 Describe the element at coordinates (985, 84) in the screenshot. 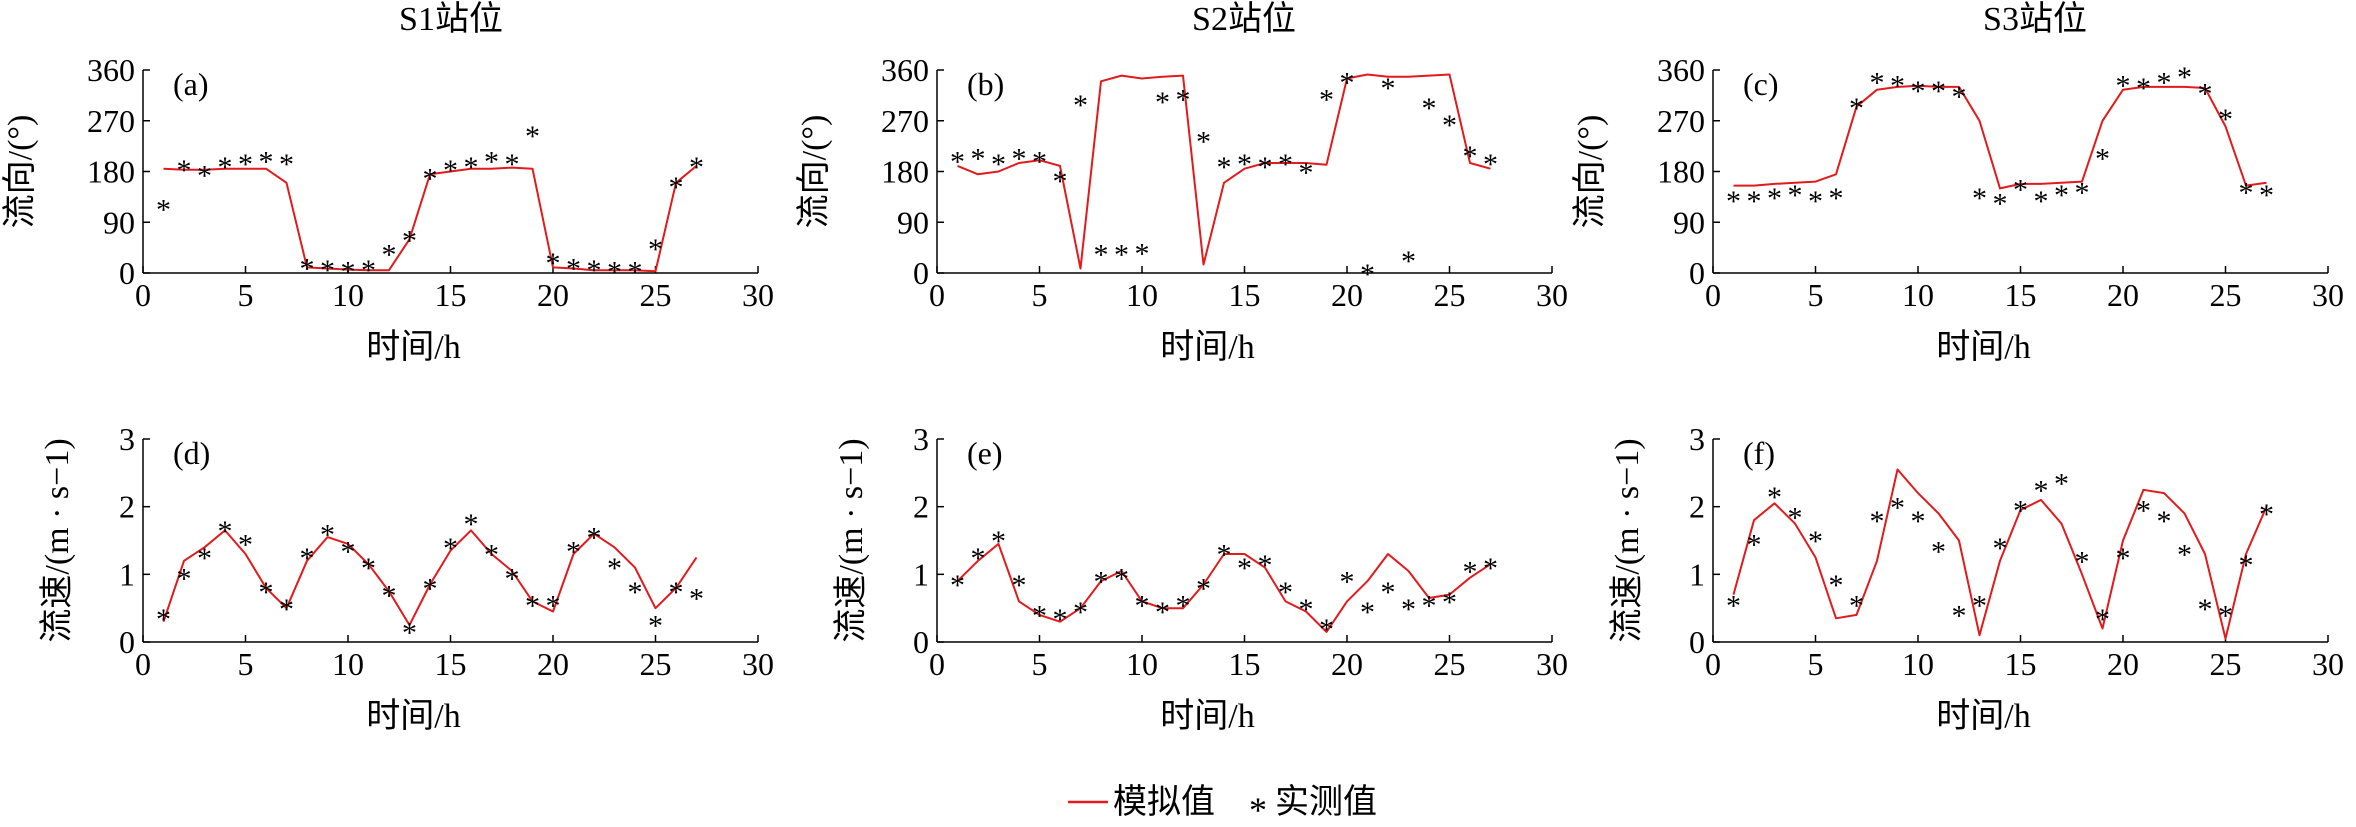

I see `panel-label: (b)` at that location.